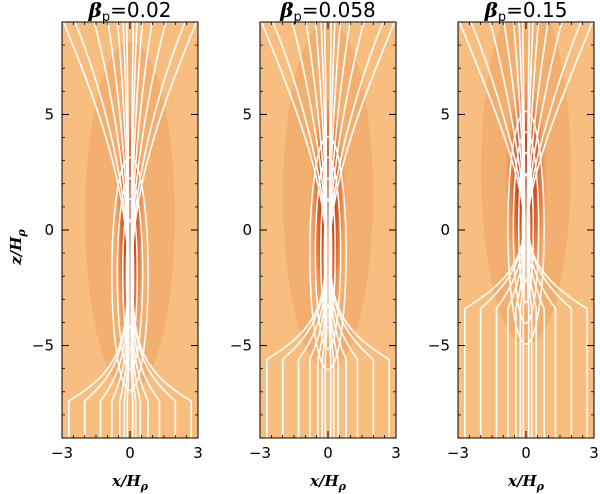 The width and height of the screenshot is (600, 494). What do you see at coordinates (16, 251) in the screenshot?
I see `y-axis-label-main: z/H` at bounding box center [16, 251].